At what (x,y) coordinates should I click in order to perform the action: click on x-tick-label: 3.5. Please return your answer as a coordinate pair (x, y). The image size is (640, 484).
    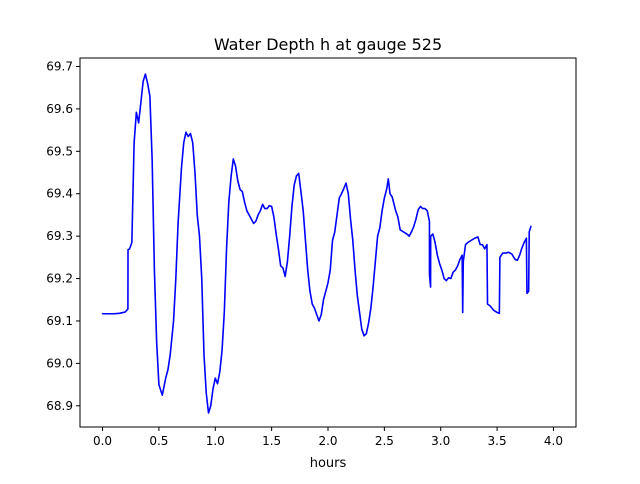
    Looking at the image, I should click on (497, 441).